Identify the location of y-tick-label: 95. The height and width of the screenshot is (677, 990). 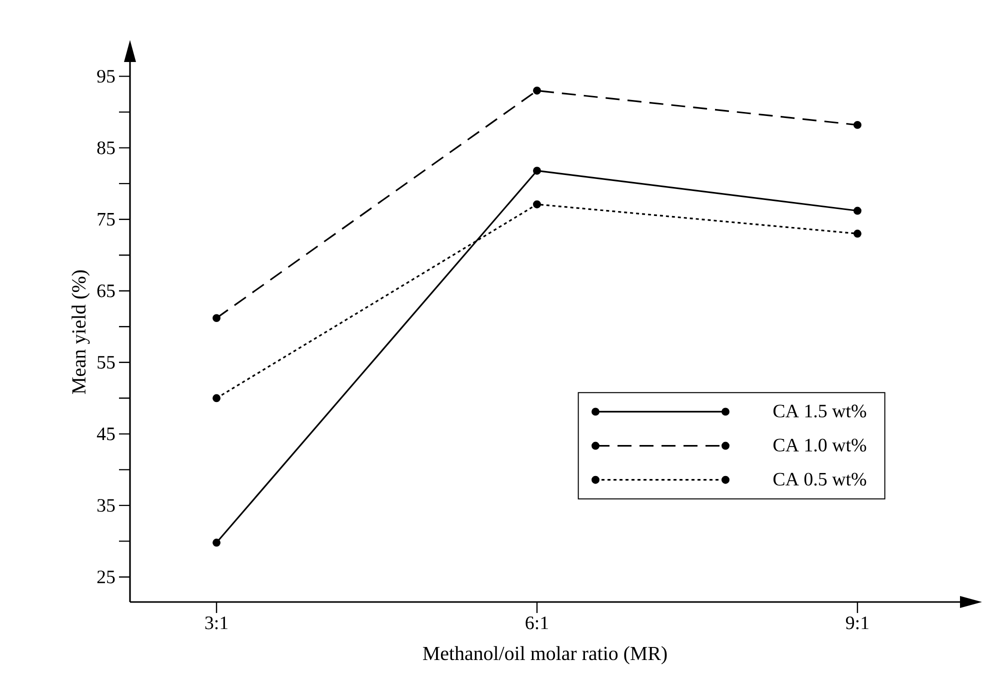
(106, 76).